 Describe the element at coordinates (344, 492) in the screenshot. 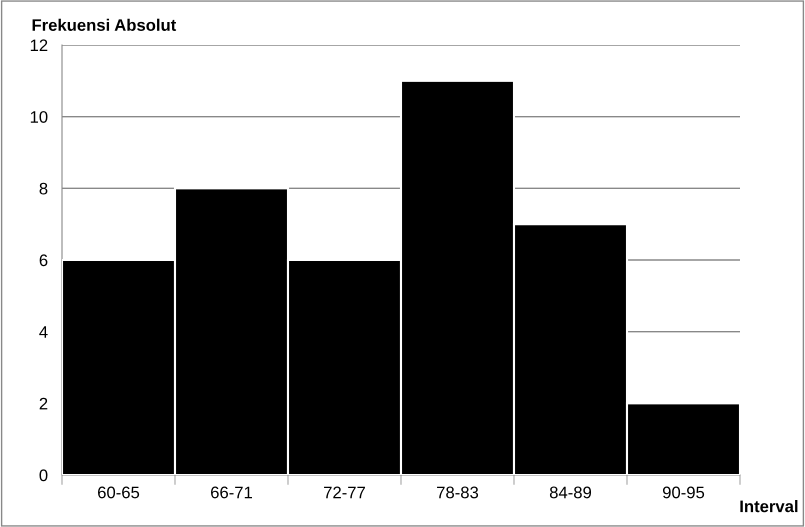

I see `x-tick-label: 72-77` at that location.